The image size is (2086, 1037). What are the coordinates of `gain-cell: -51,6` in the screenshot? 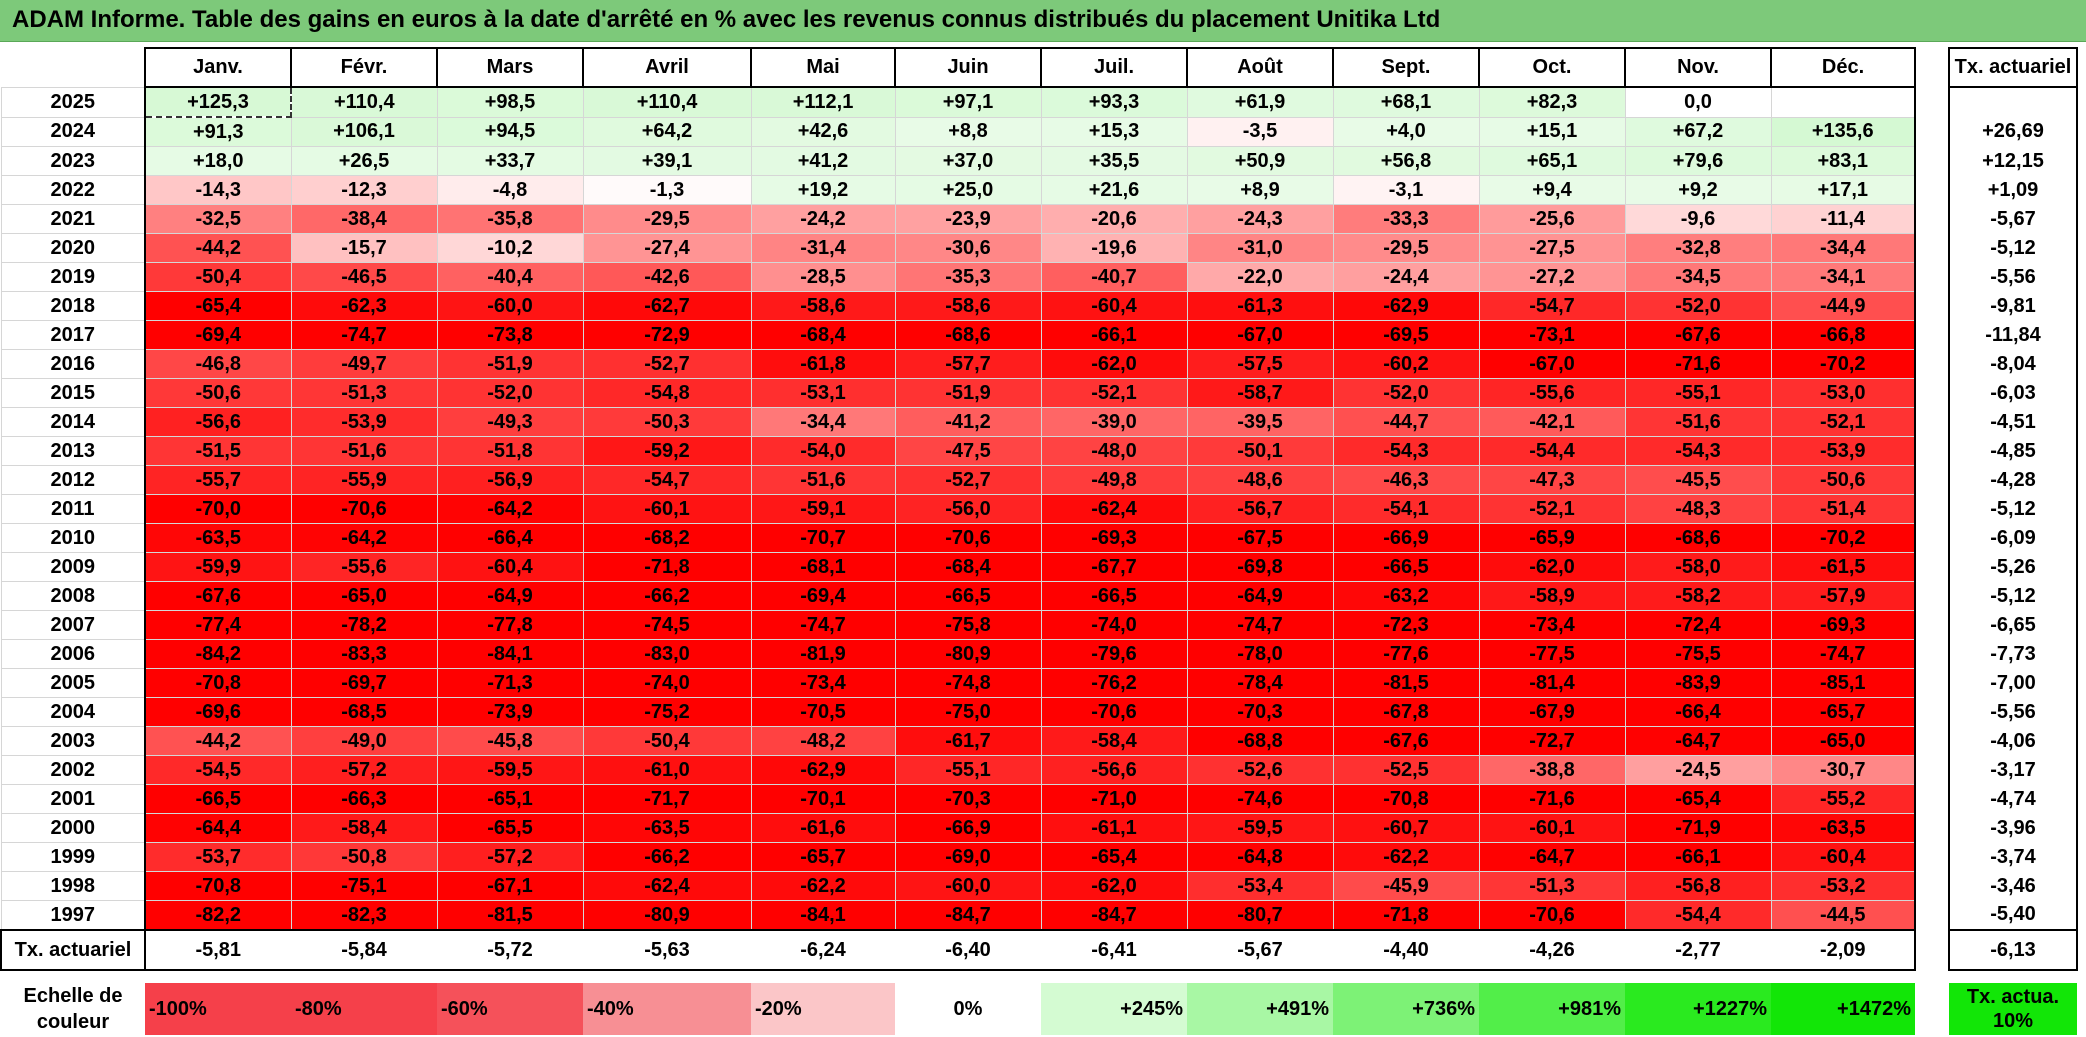 It's located at (364, 451).